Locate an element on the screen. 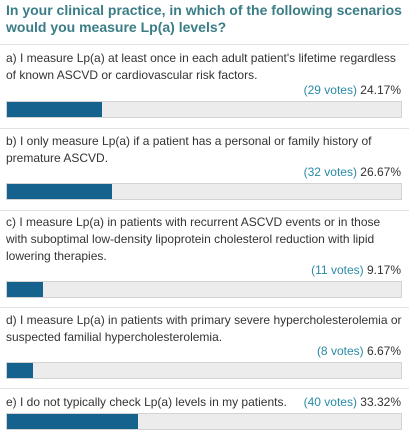 This screenshot has width=409, height=439. option-a-bar-fill is located at coordinates (55, 109).